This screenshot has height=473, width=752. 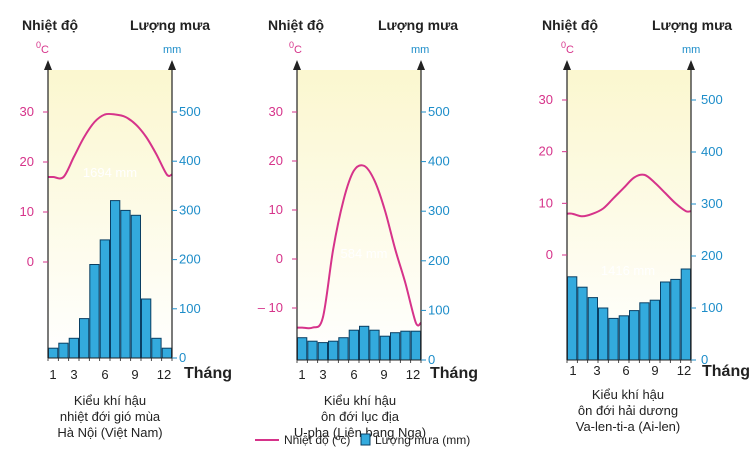 What do you see at coordinates (110, 416) in the screenshot?
I see `caption-line: nhiệt đới gió mùa` at bounding box center [110, 416].